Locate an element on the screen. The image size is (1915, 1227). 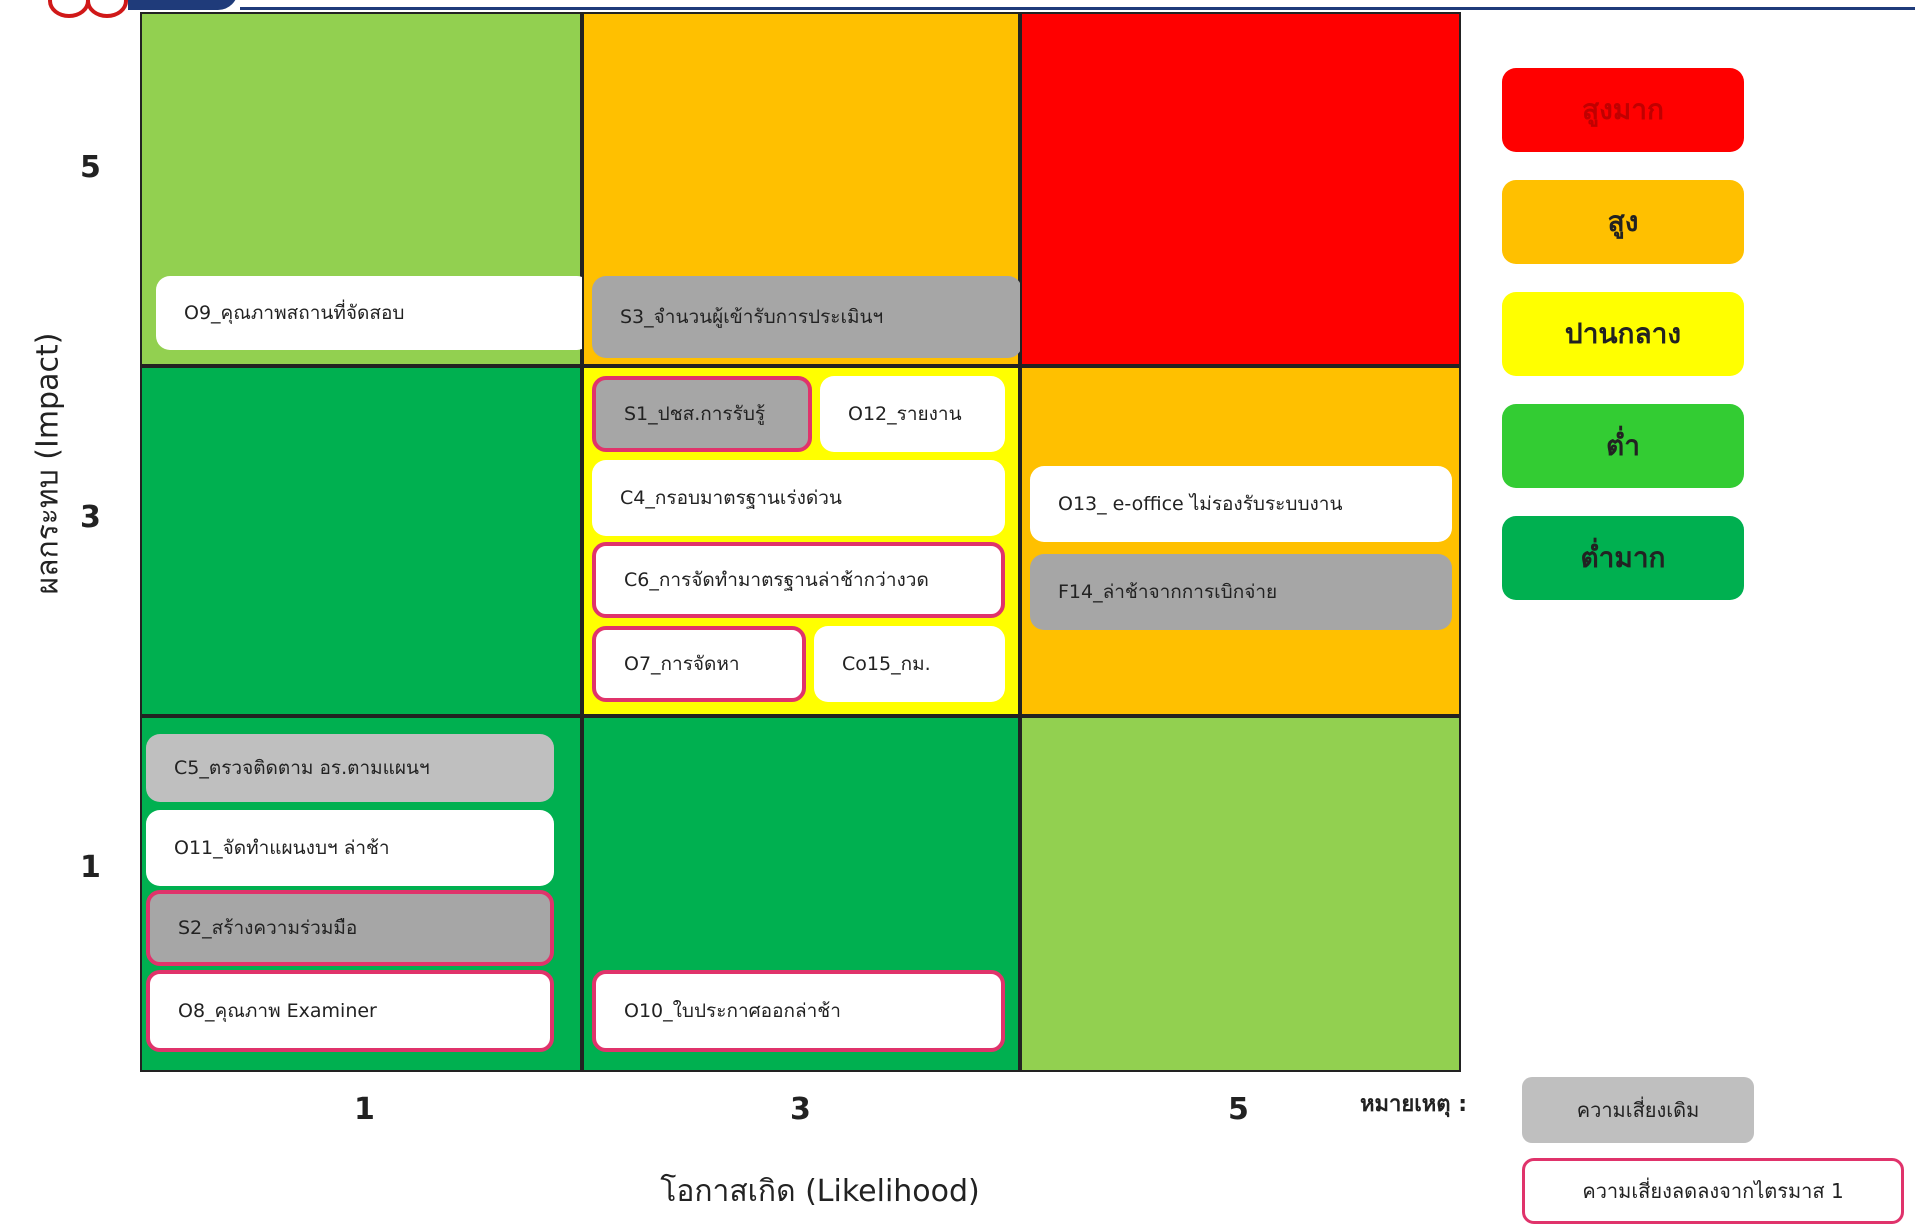
x-tick-3: 3 is located at coordinates (800, 1109).